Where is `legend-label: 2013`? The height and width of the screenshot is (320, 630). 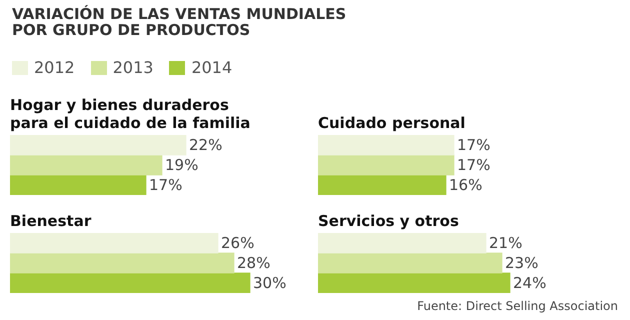 legend-label: 2013 is located at coordinates (133, 67).